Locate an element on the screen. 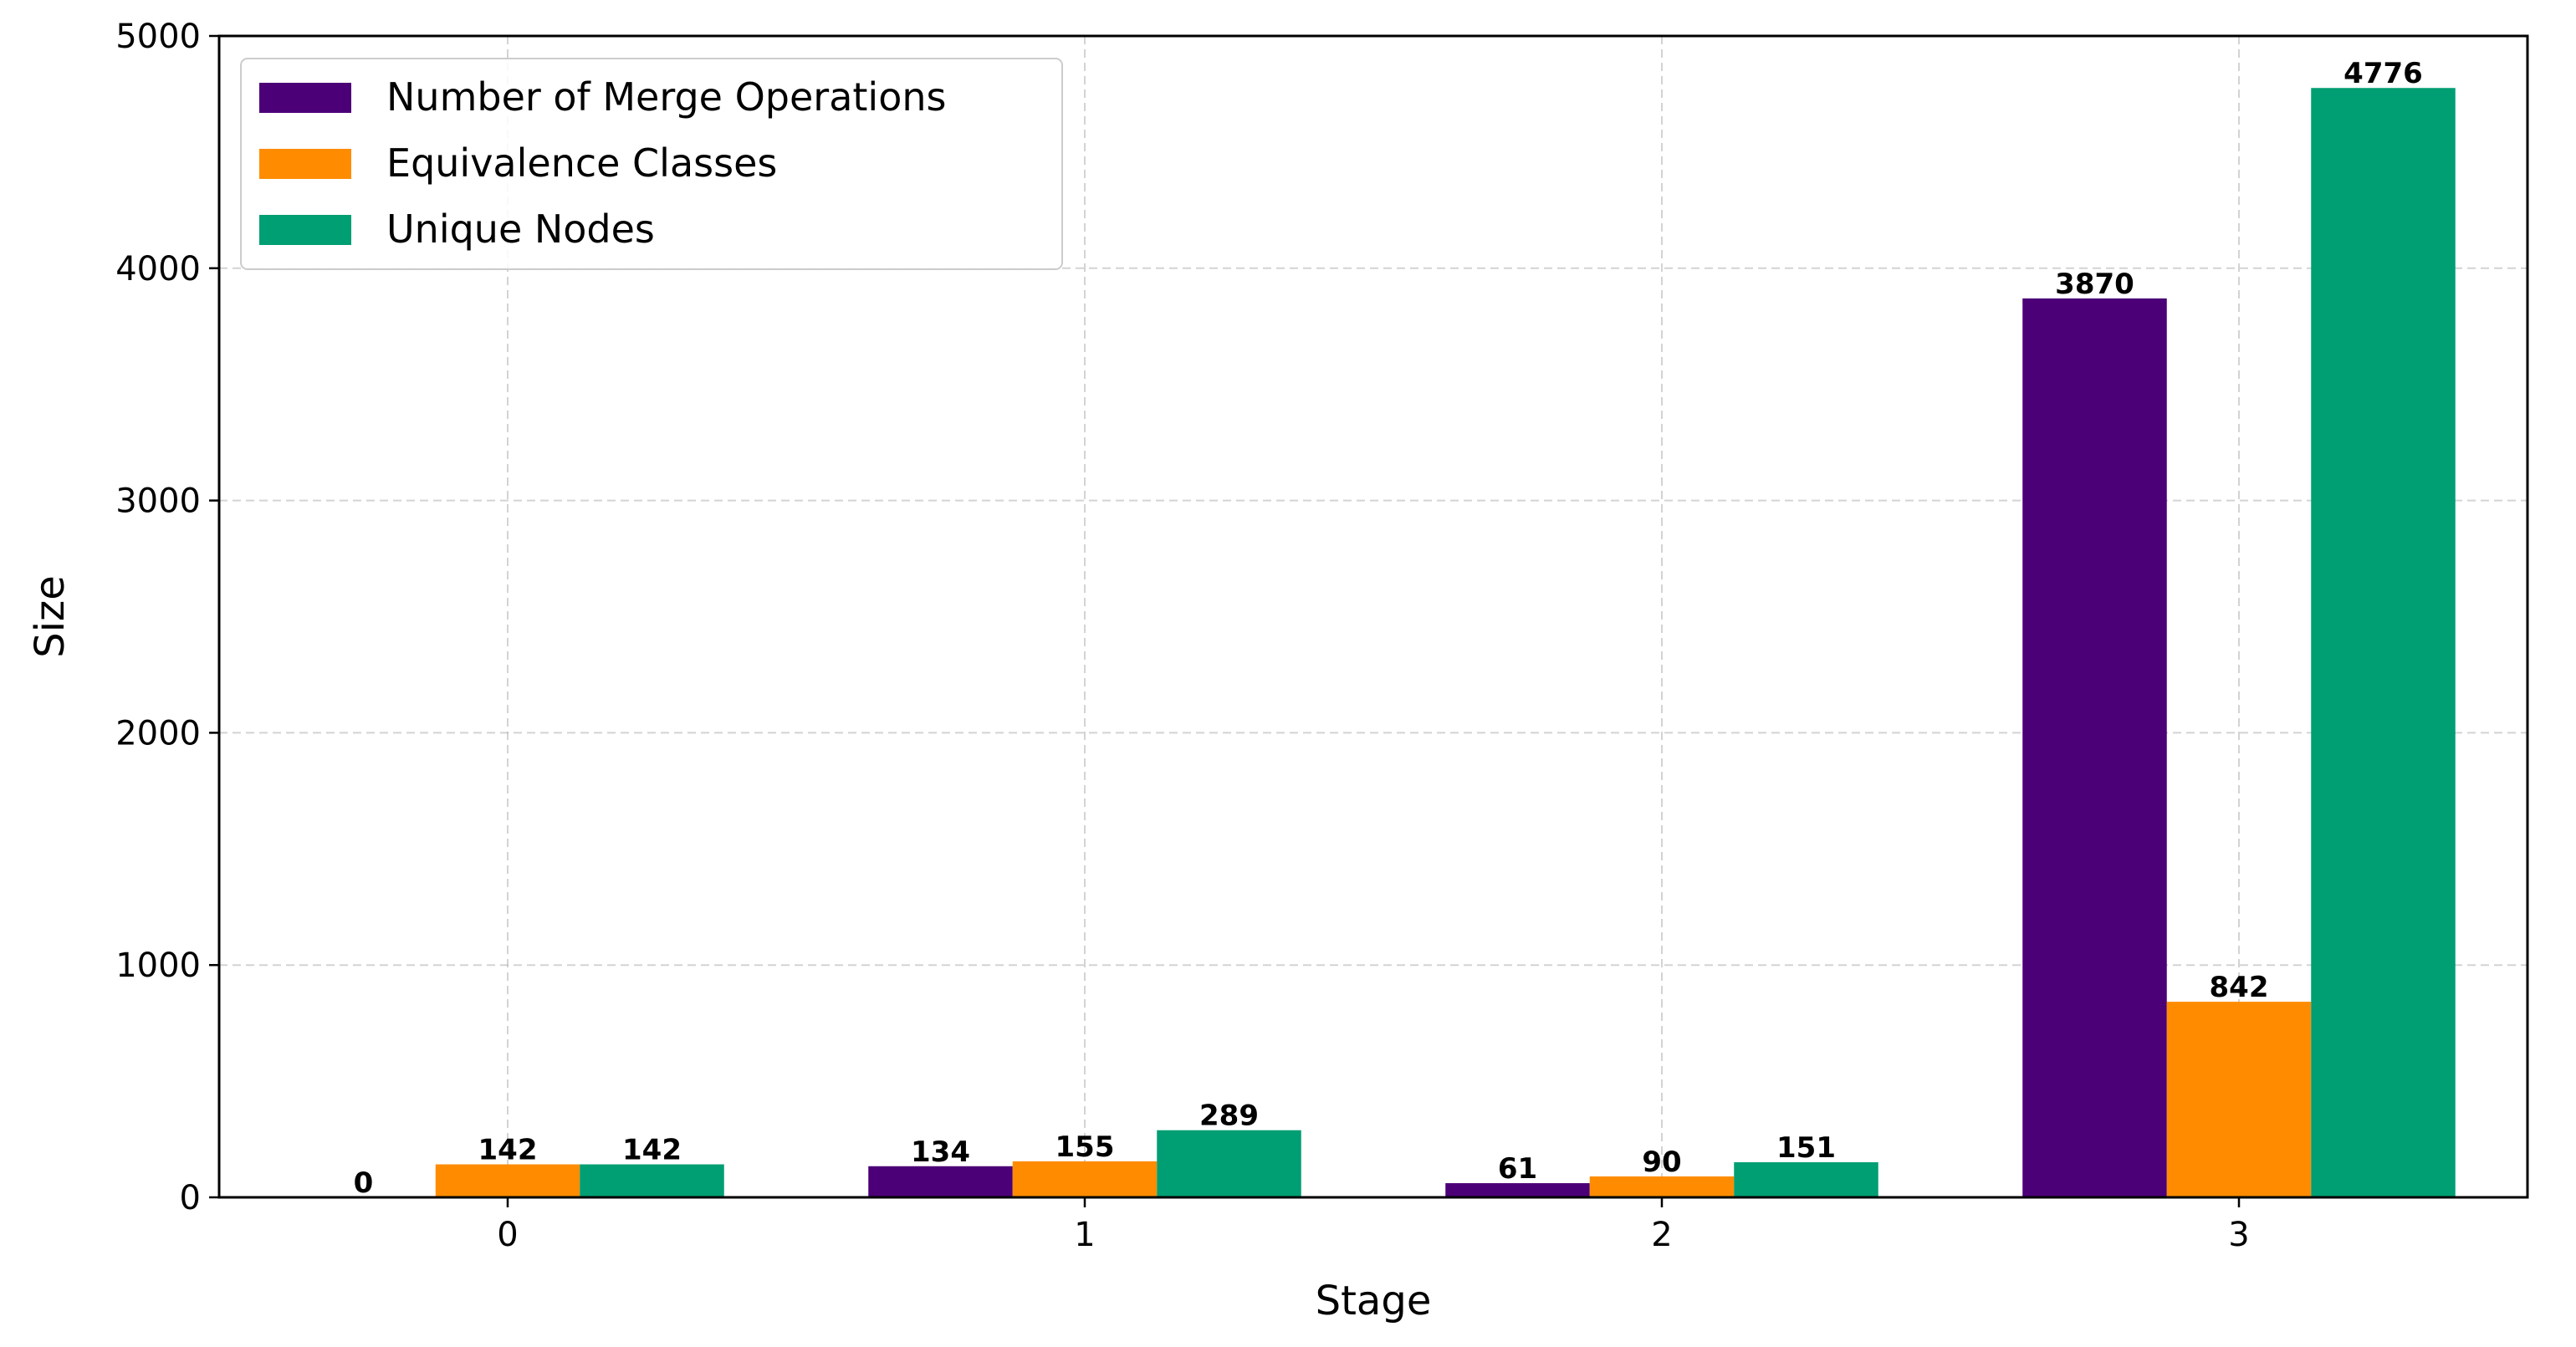 This screenshot has width=2576, height=1347. bar-value-label: 3870 is located at coordinates (2094, 284).